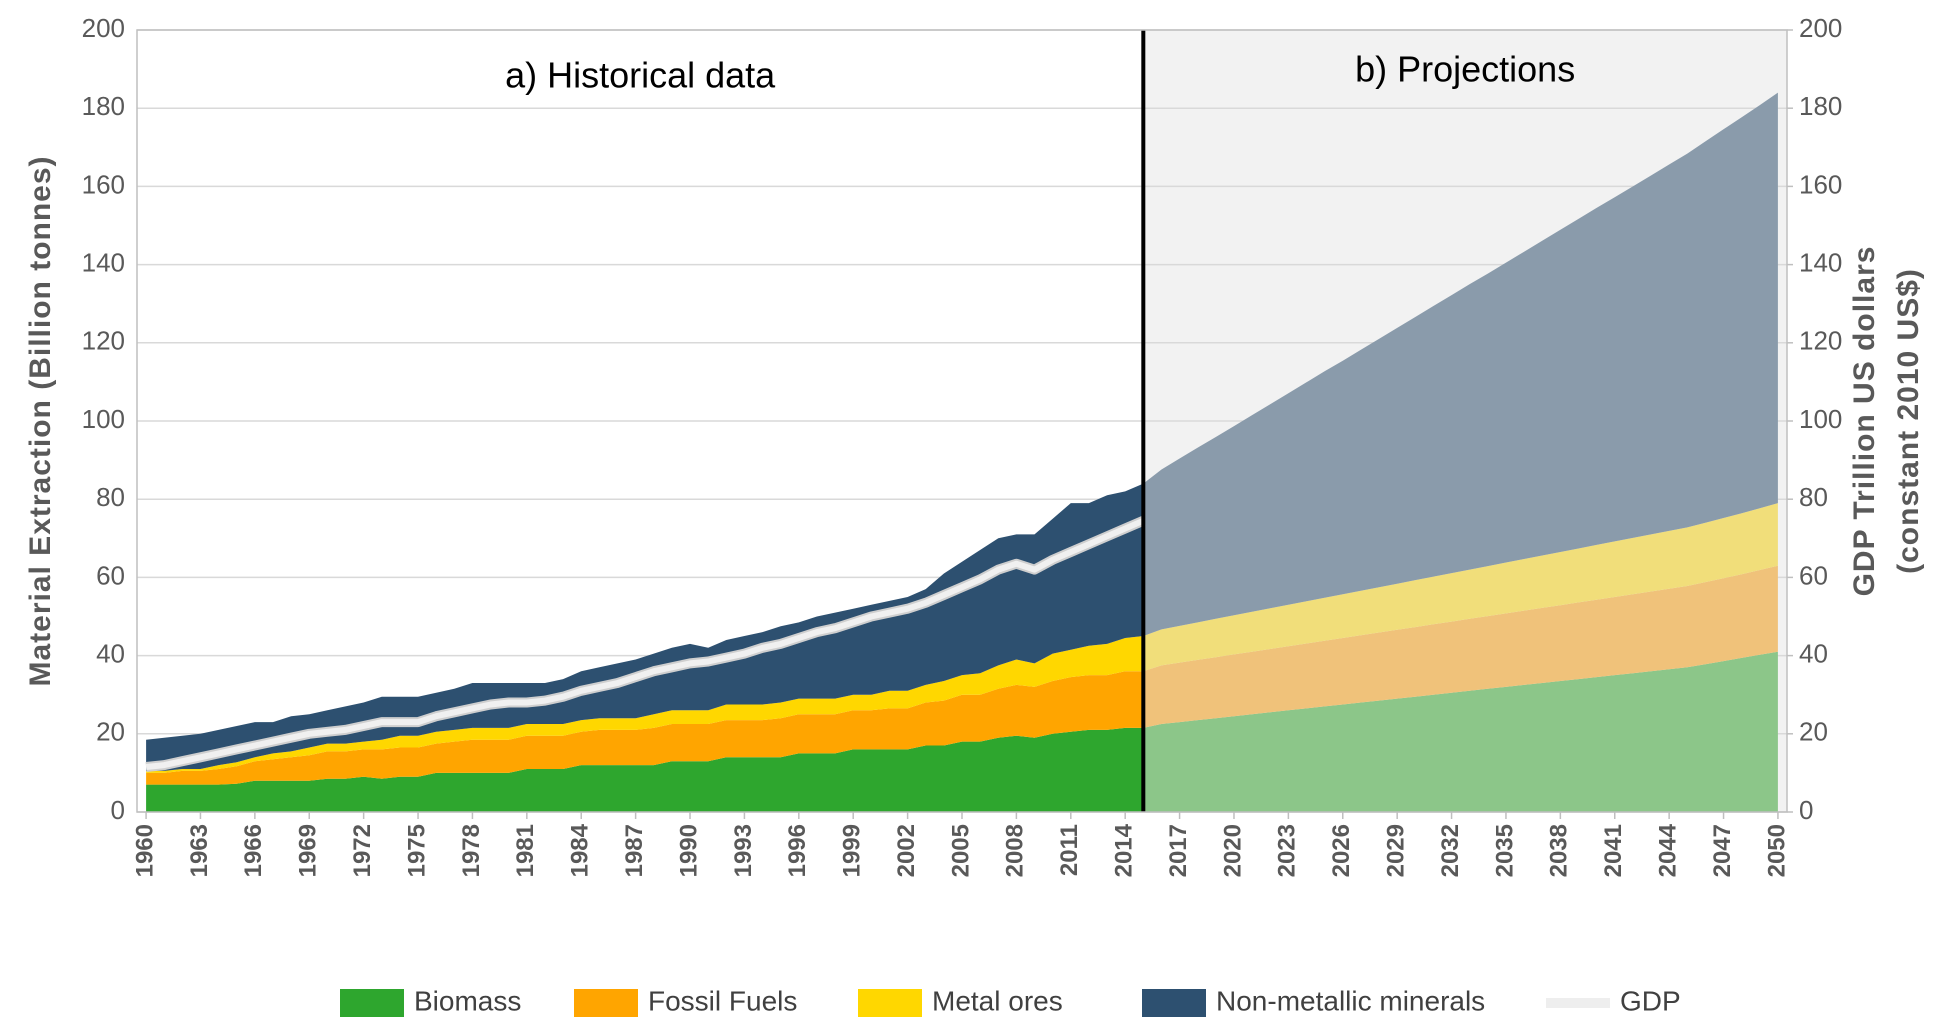 This screenshot has width=1957, height=1023. I want to click on y-tick-label: 40, so click(110, 653).